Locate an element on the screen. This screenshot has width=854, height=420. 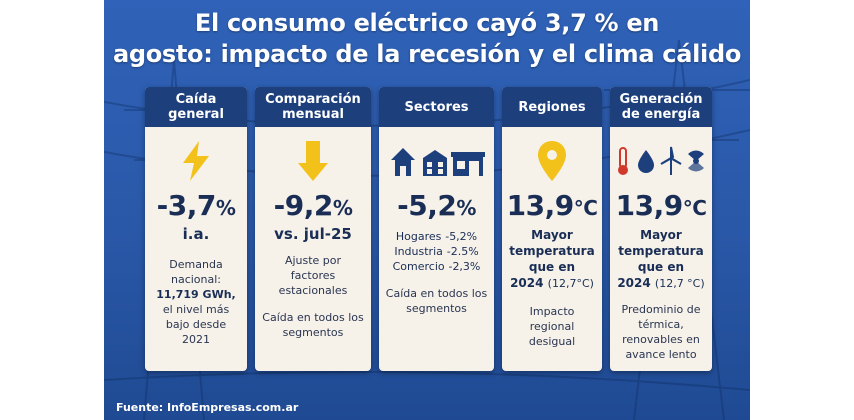
card-header: Regiones is located at coordinates (552, 107).